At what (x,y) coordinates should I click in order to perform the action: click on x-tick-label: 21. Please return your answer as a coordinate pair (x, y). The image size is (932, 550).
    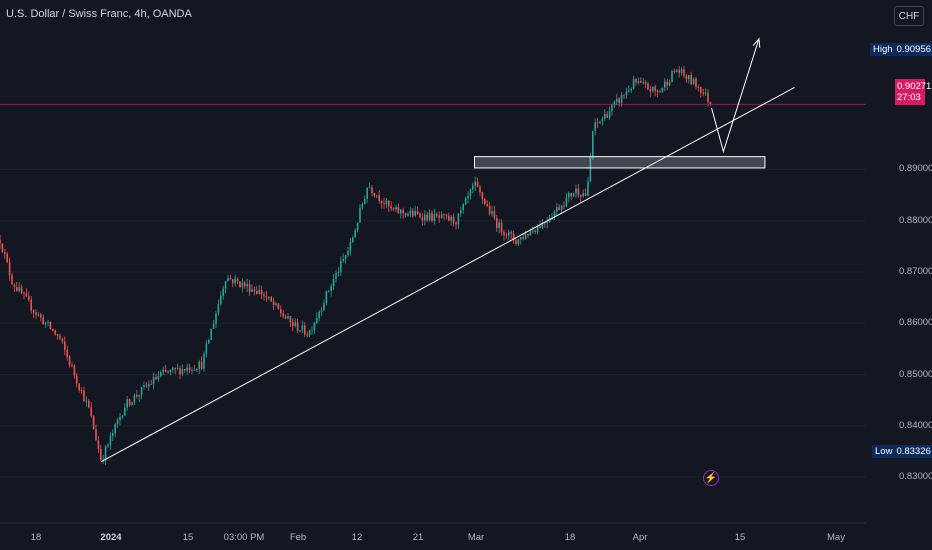
    Looking at the image, I should click on (418, 537).